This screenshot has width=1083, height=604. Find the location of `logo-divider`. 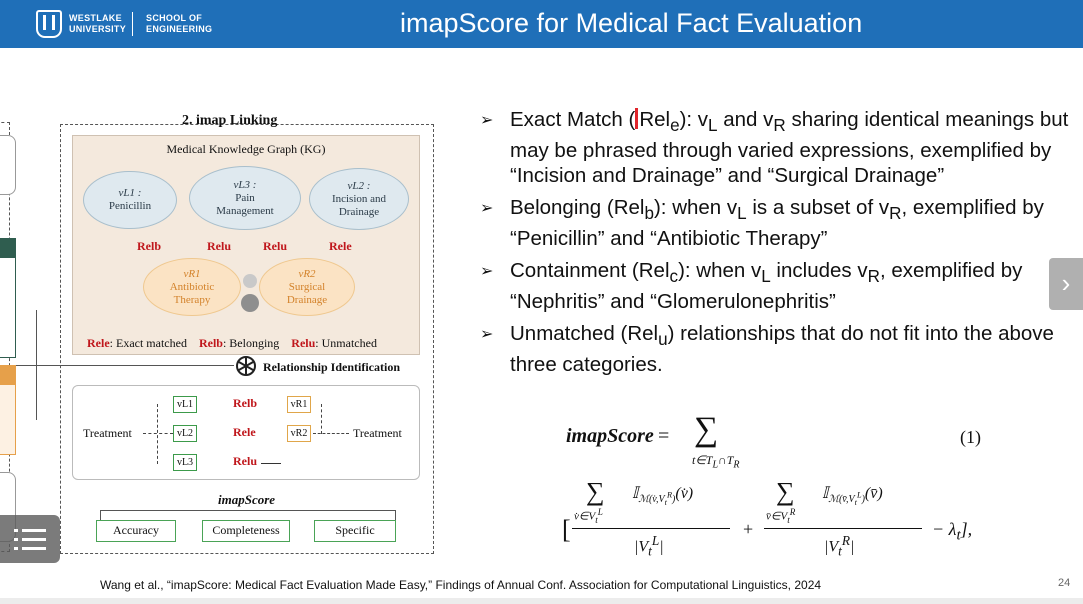

logo-divider is located at coordinates (133, 24).